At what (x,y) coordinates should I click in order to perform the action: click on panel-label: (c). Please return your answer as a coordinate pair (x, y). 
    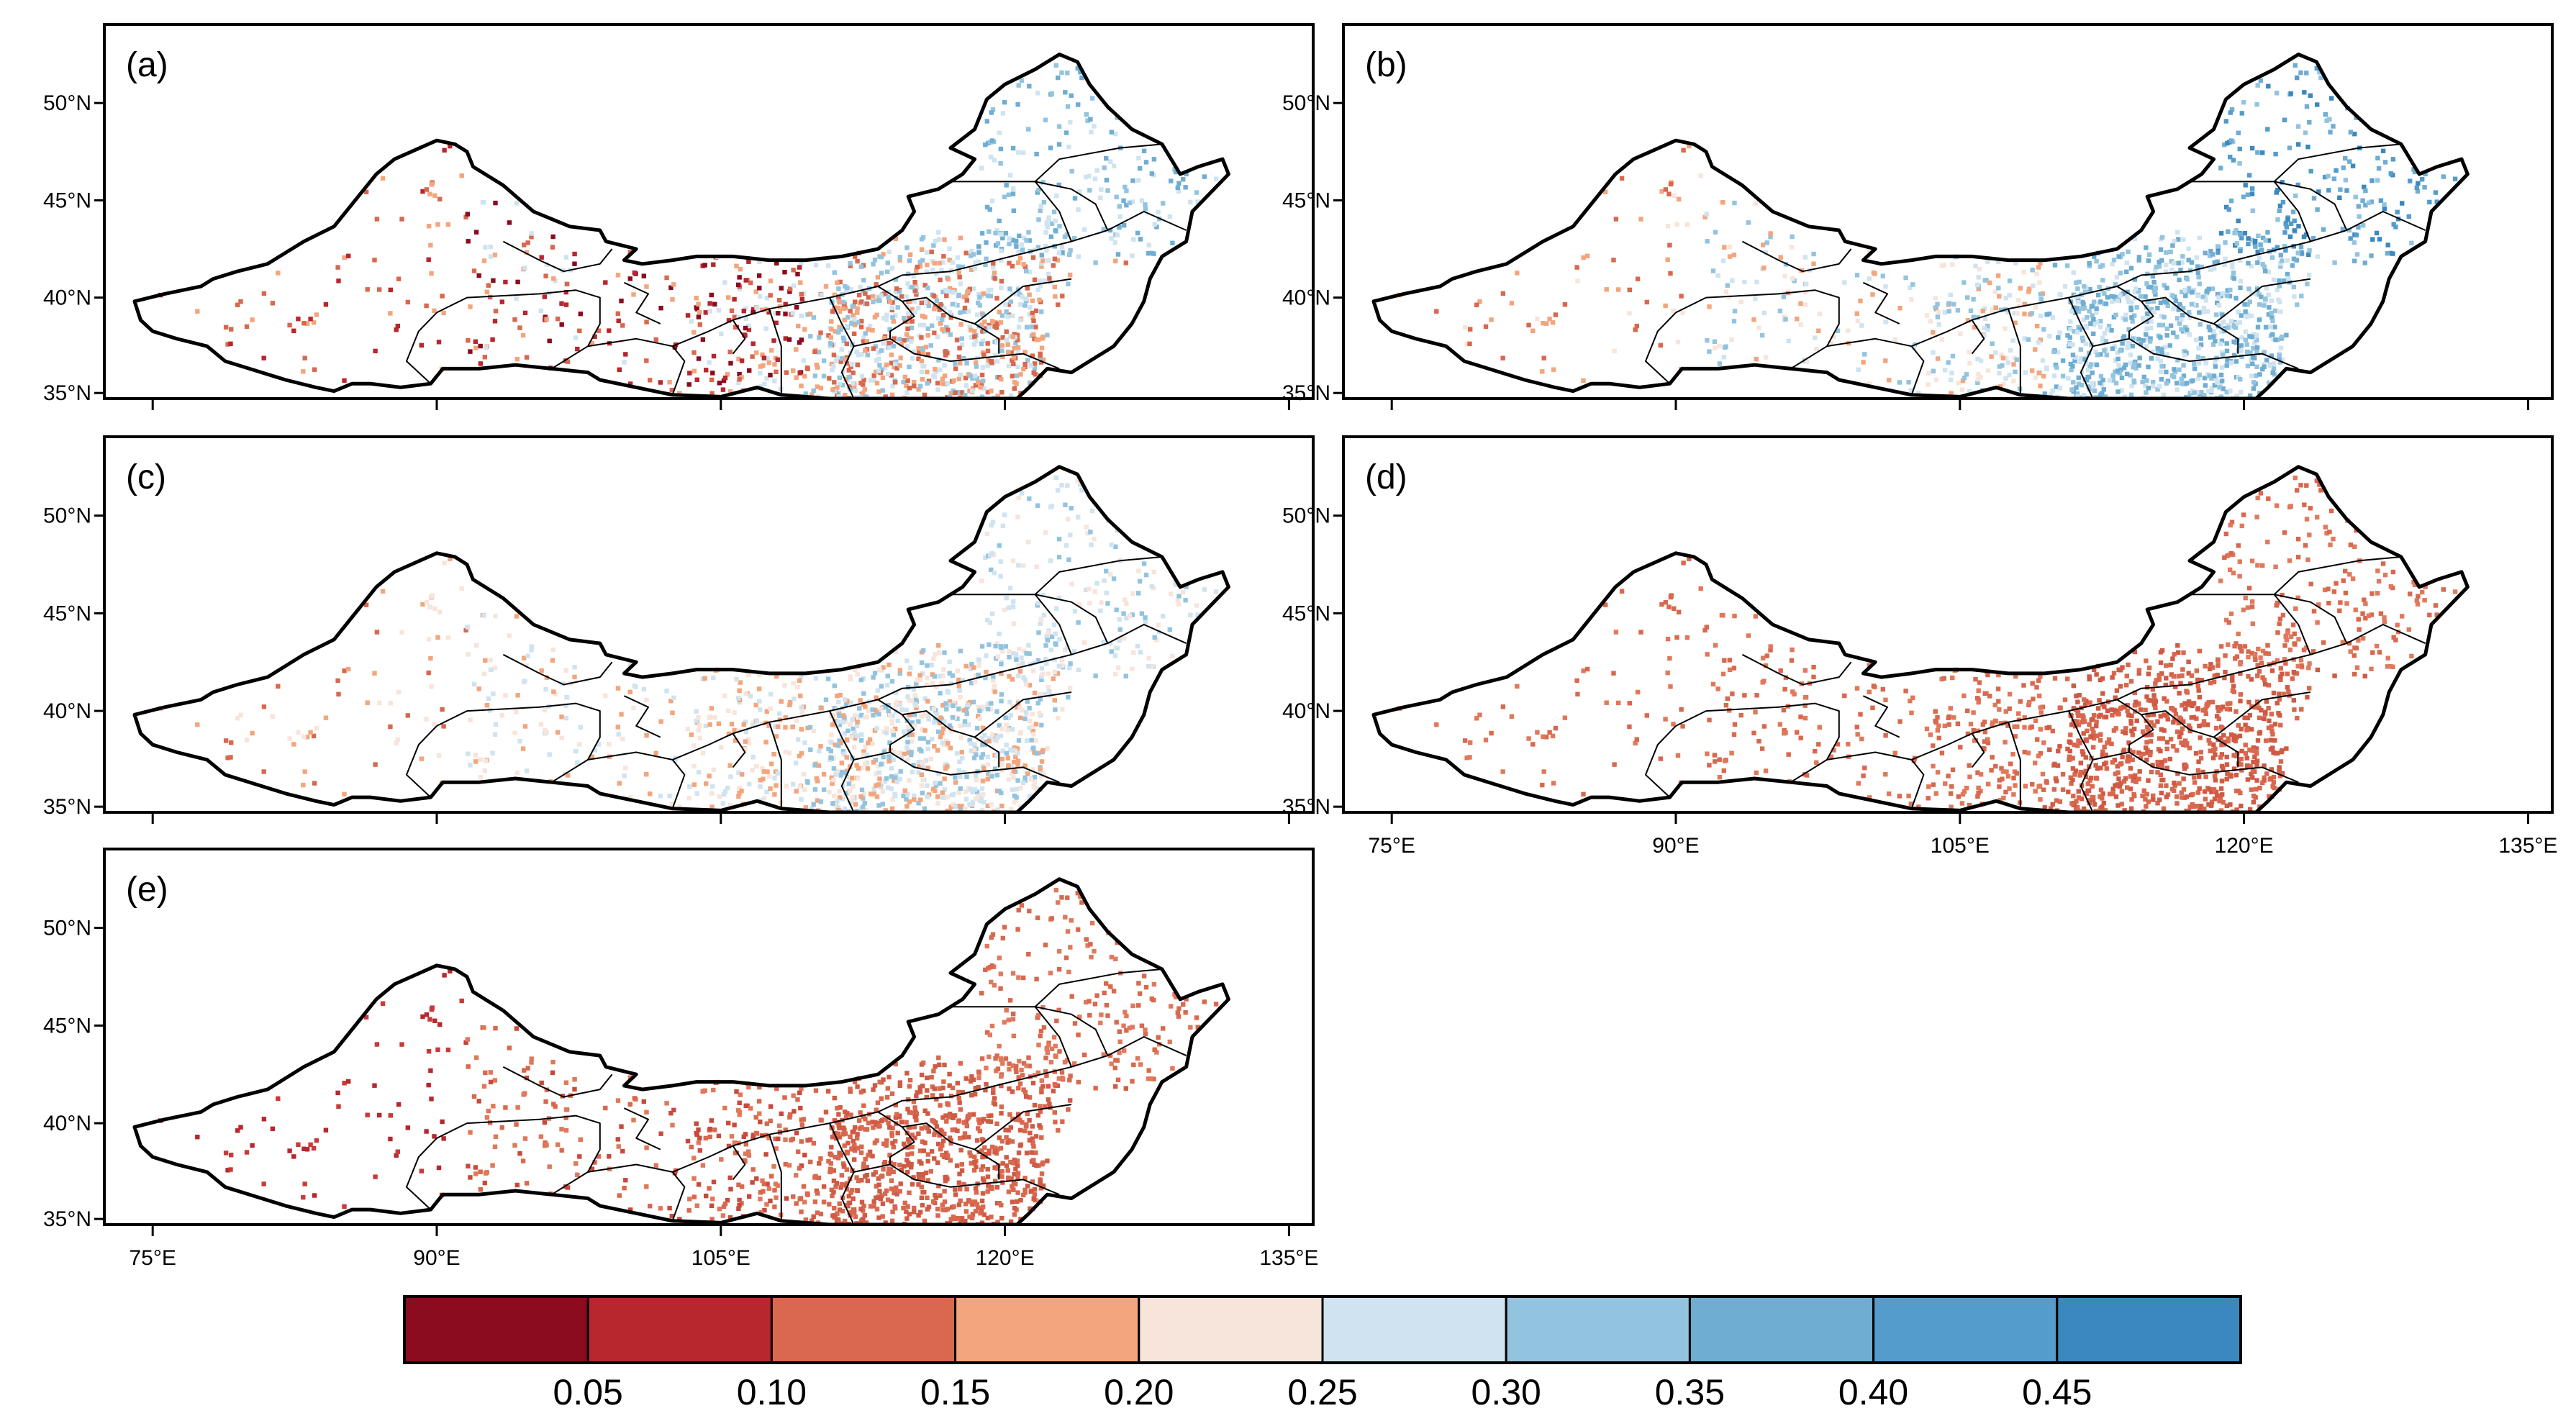
    Looking at the image, I should click on (146, 477).